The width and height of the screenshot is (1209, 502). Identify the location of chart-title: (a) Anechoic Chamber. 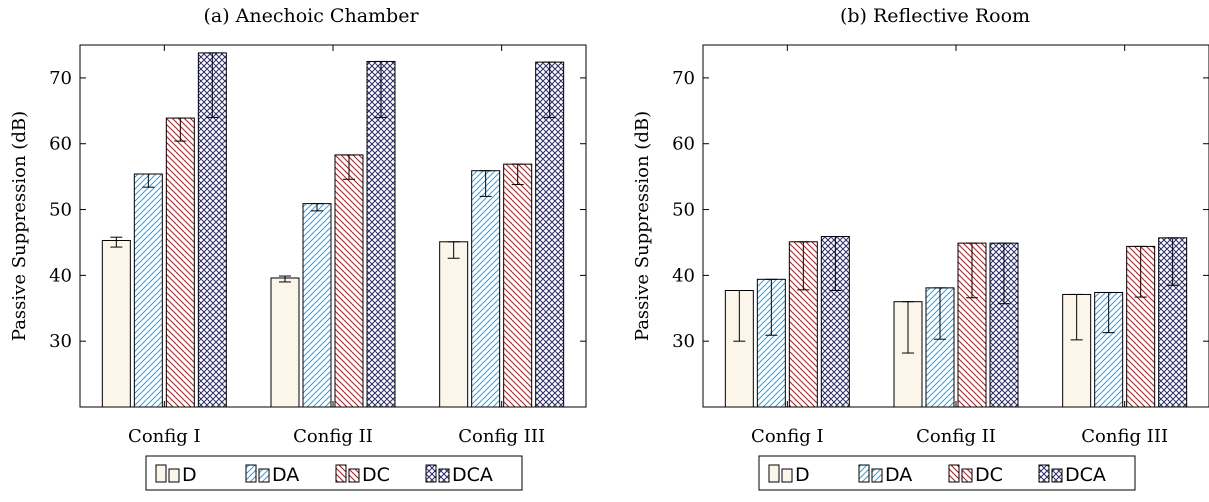
(311, 16).